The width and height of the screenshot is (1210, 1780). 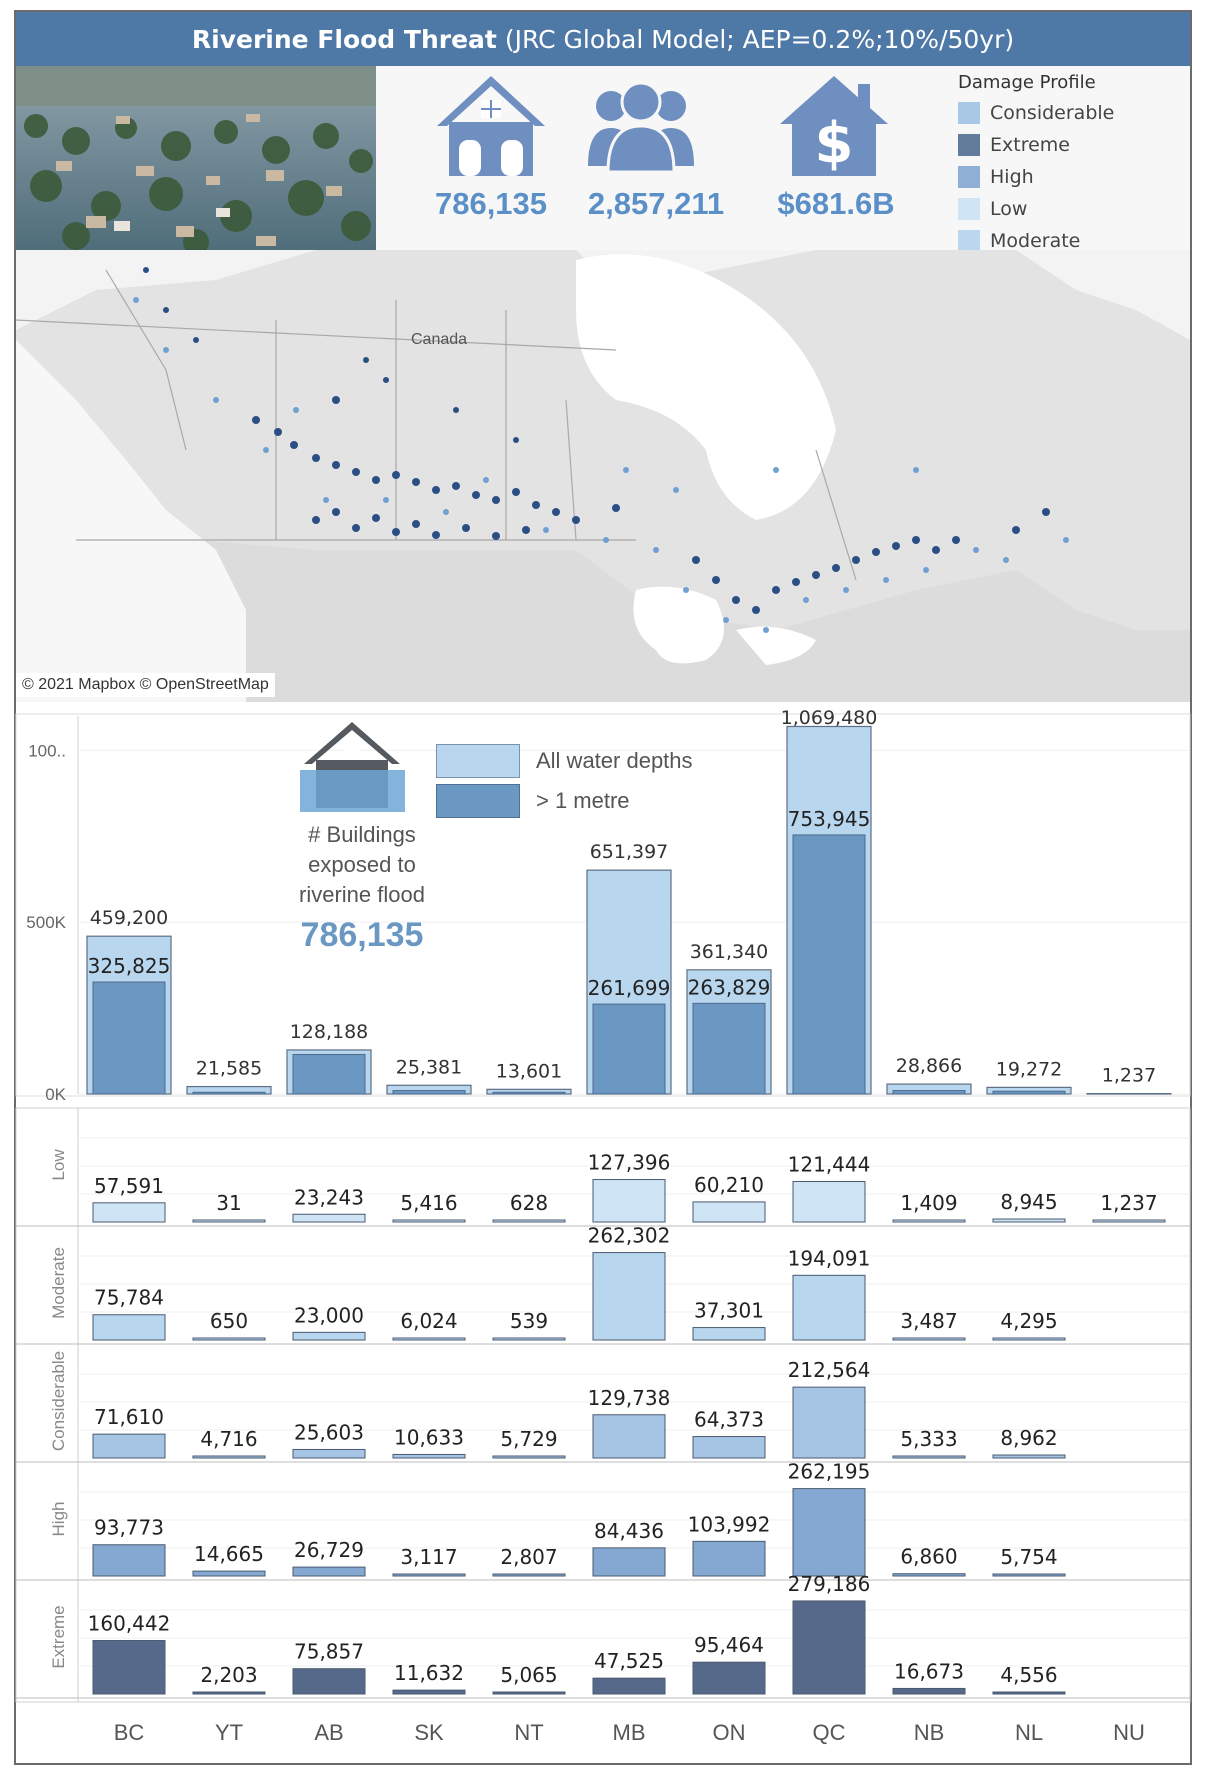 What do you see at coordinates (1009, 209) in the screenshot?
I see `legend-label: Low` at bounding box center [1009, 209].